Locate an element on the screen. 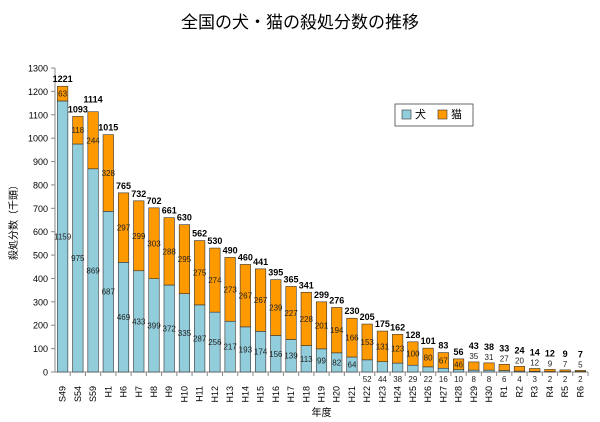 The width and height of the screenshot is (600, 422). data-label-total: 38 is located at coordinates (489, 347).